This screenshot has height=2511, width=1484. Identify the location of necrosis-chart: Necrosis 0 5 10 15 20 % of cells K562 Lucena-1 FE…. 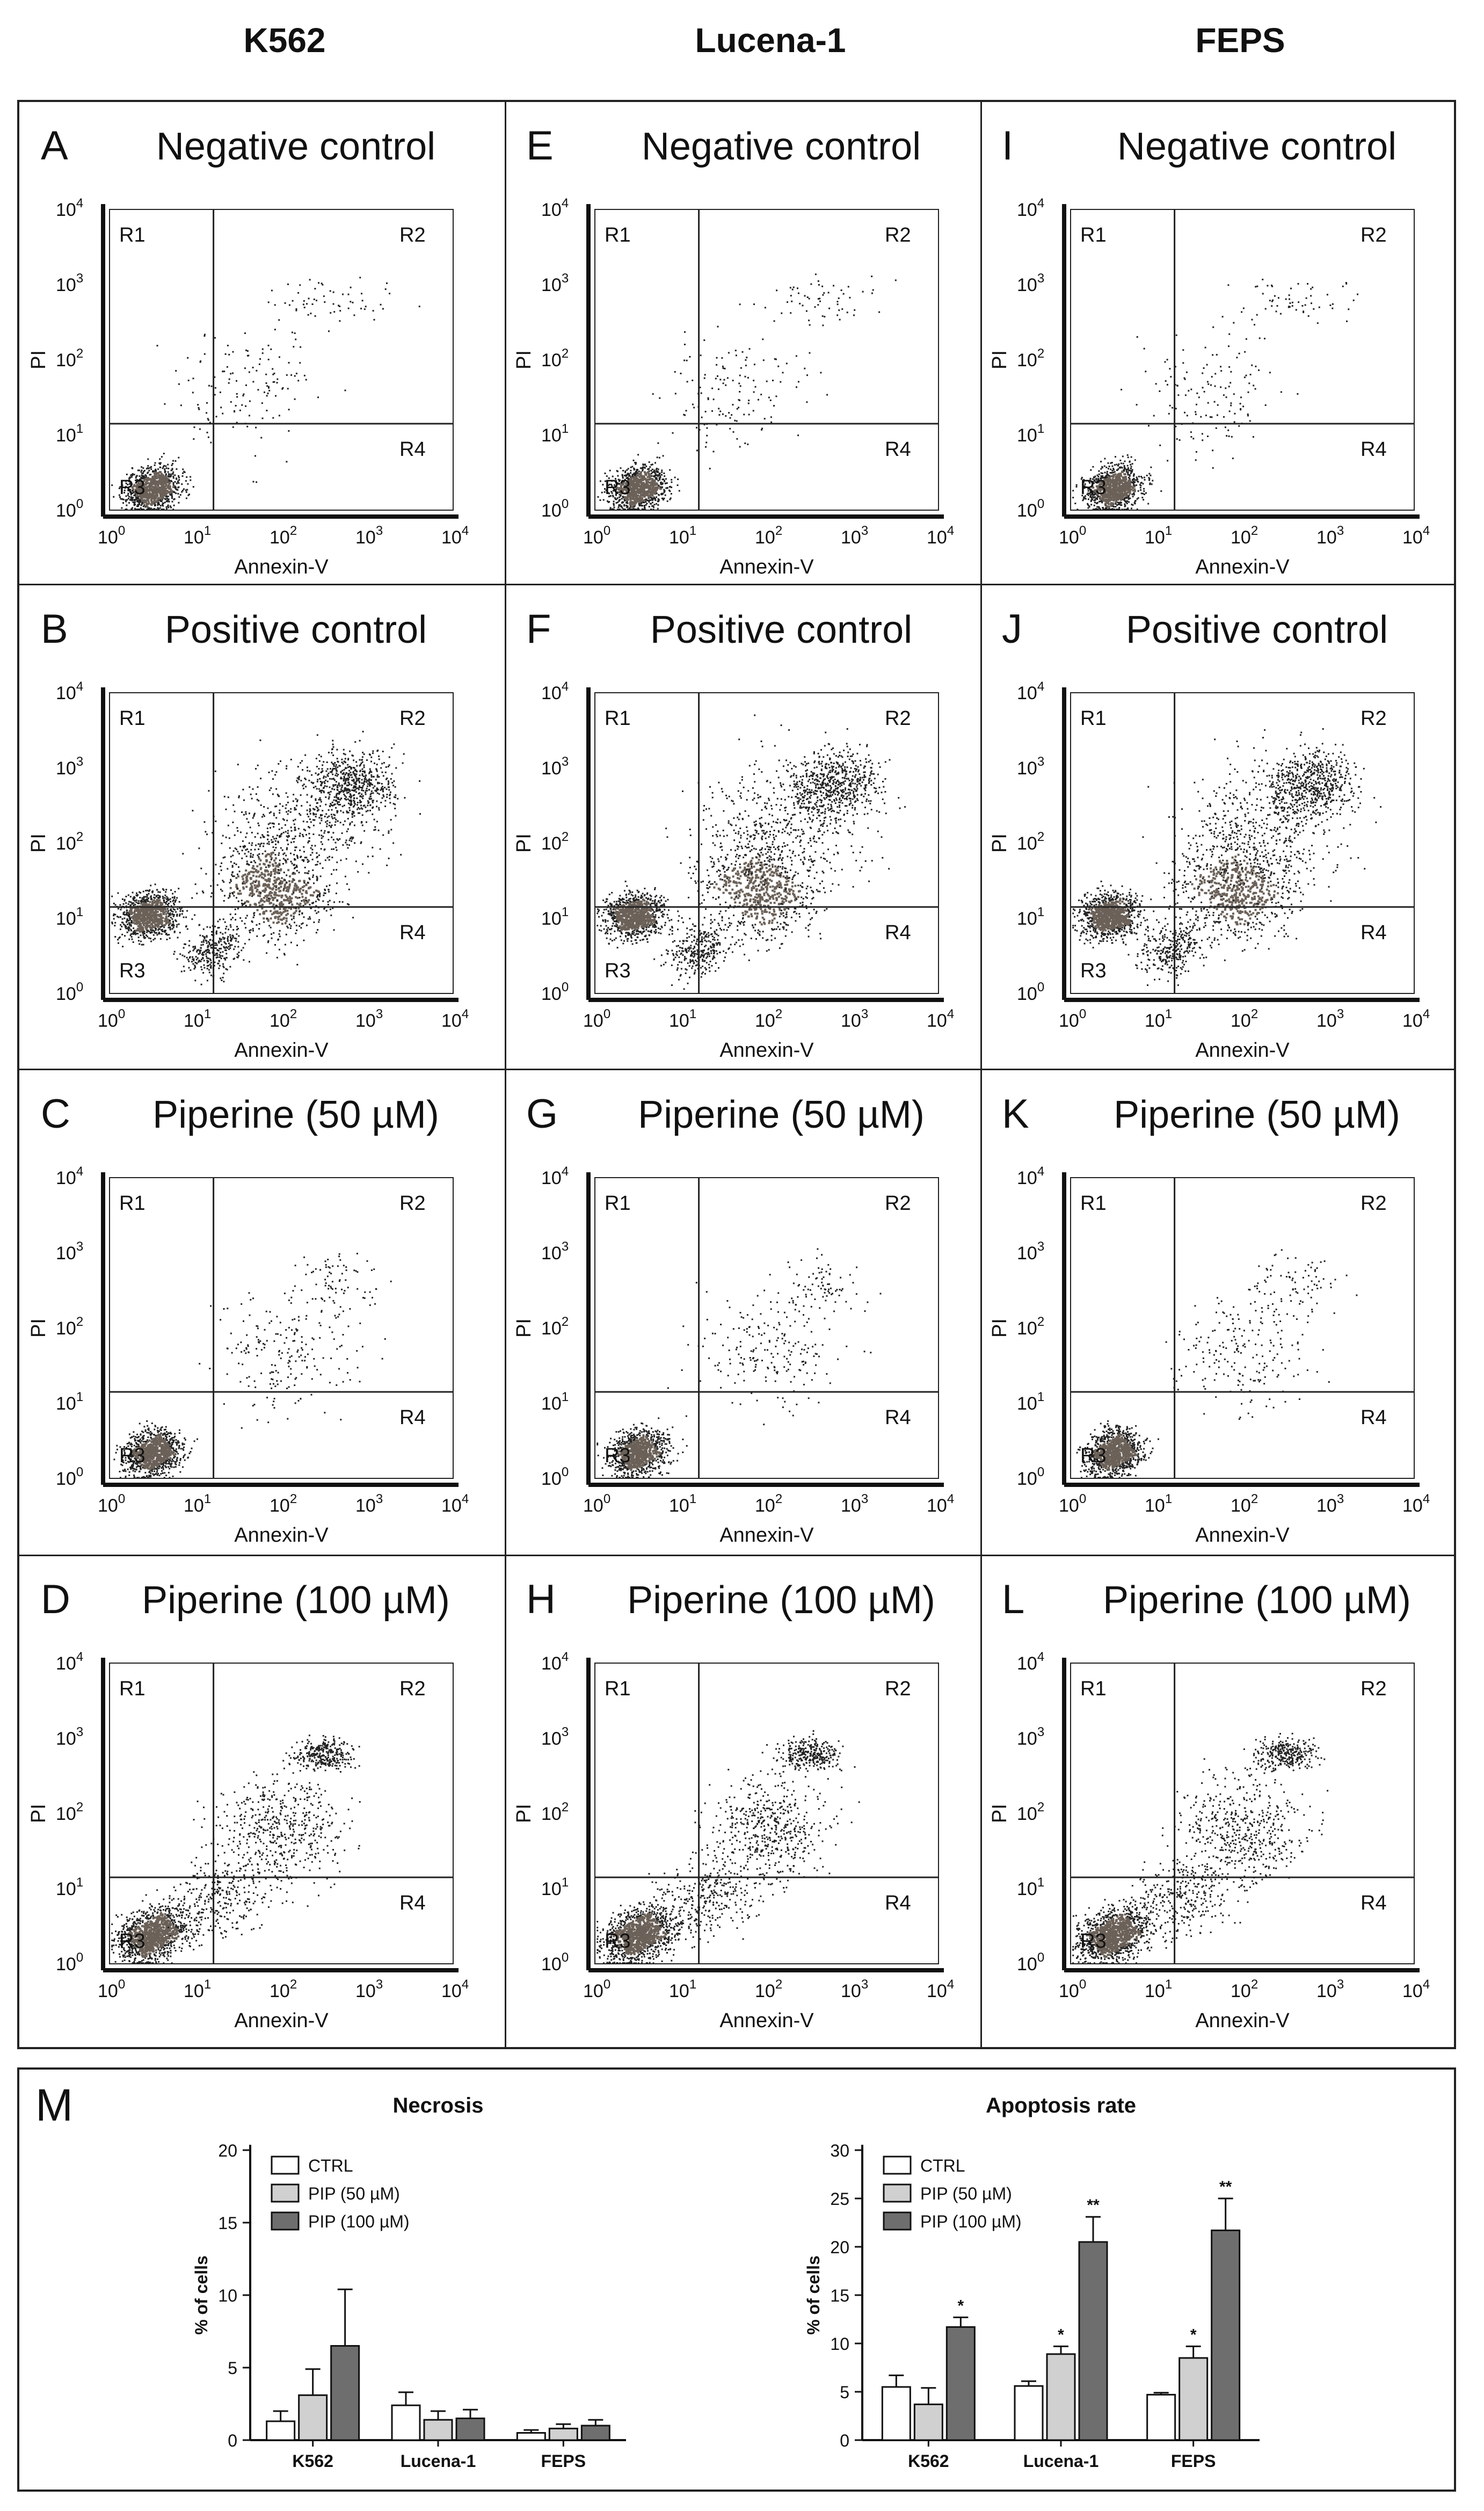
(409, 2282).